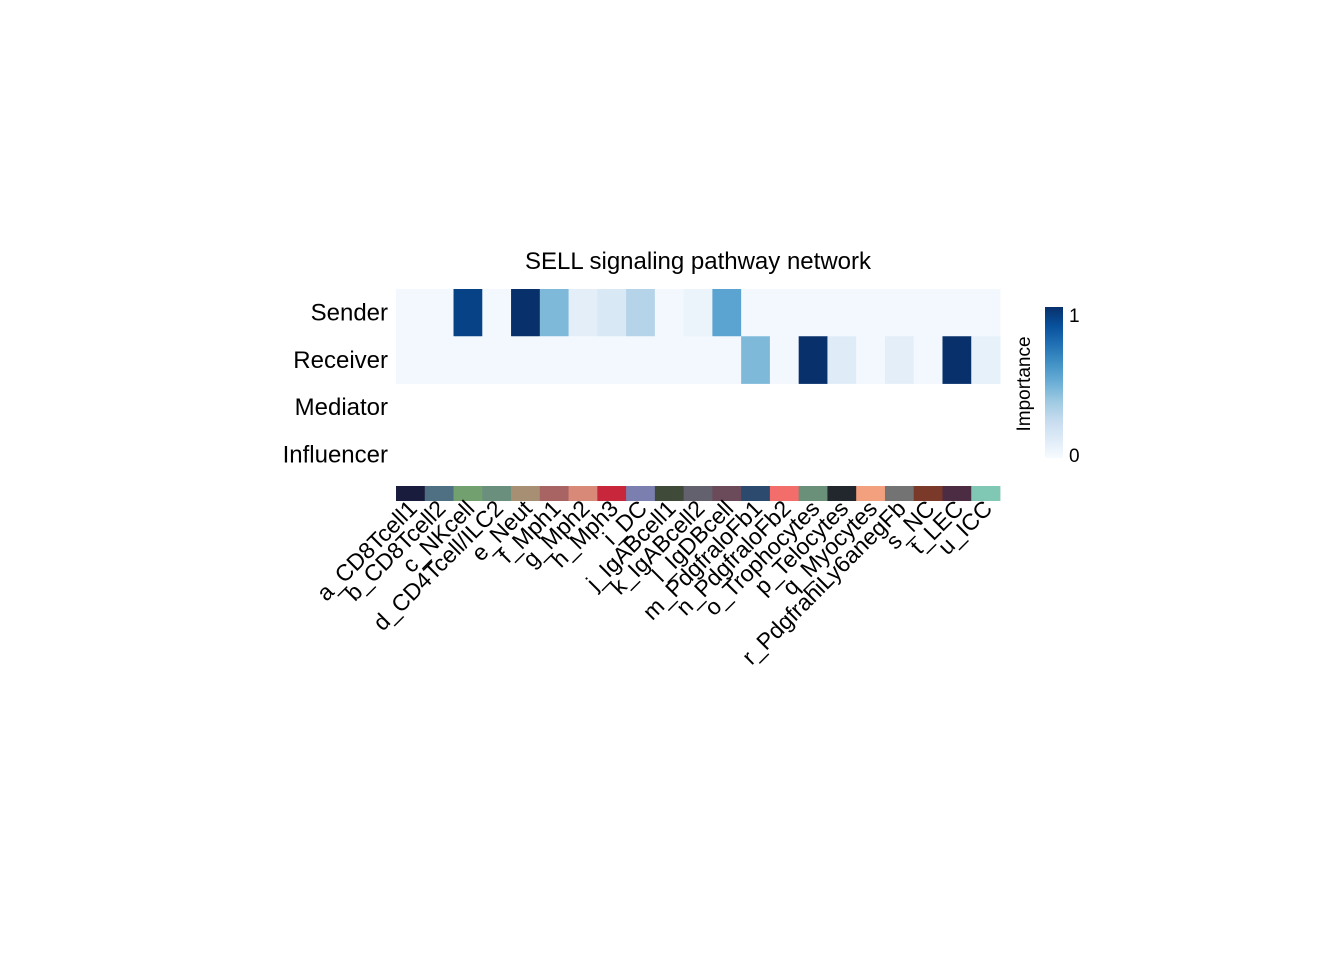  I want to click on row-labels: Sender Receiver Mediator Influencer, so click(335, 384).